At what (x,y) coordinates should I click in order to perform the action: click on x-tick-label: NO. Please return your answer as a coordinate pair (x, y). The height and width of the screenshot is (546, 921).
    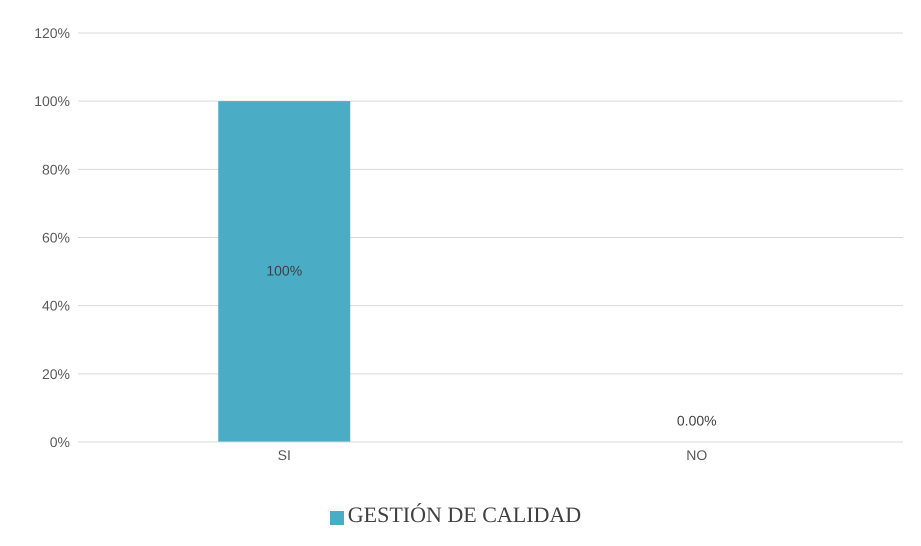
    Looking at the image, I should click on (697, 454).